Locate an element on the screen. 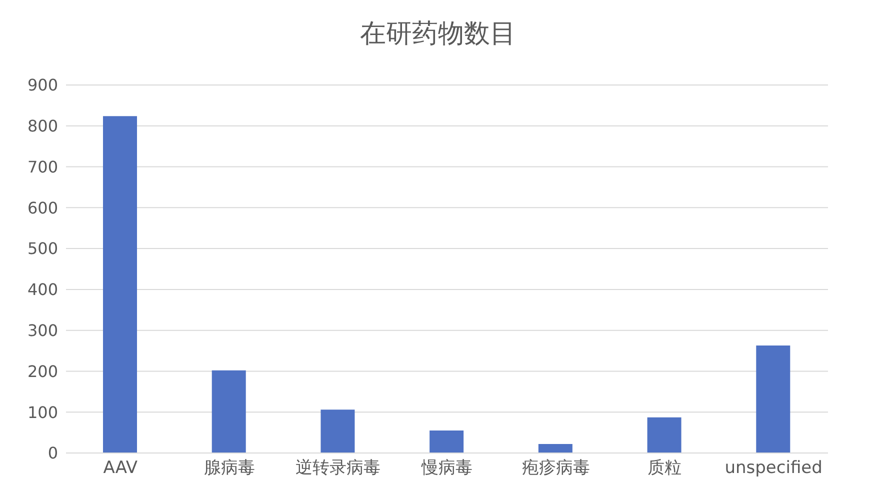 The image size is (877, 503). y-tick-label: 800 is located at coordinates (42, 126).